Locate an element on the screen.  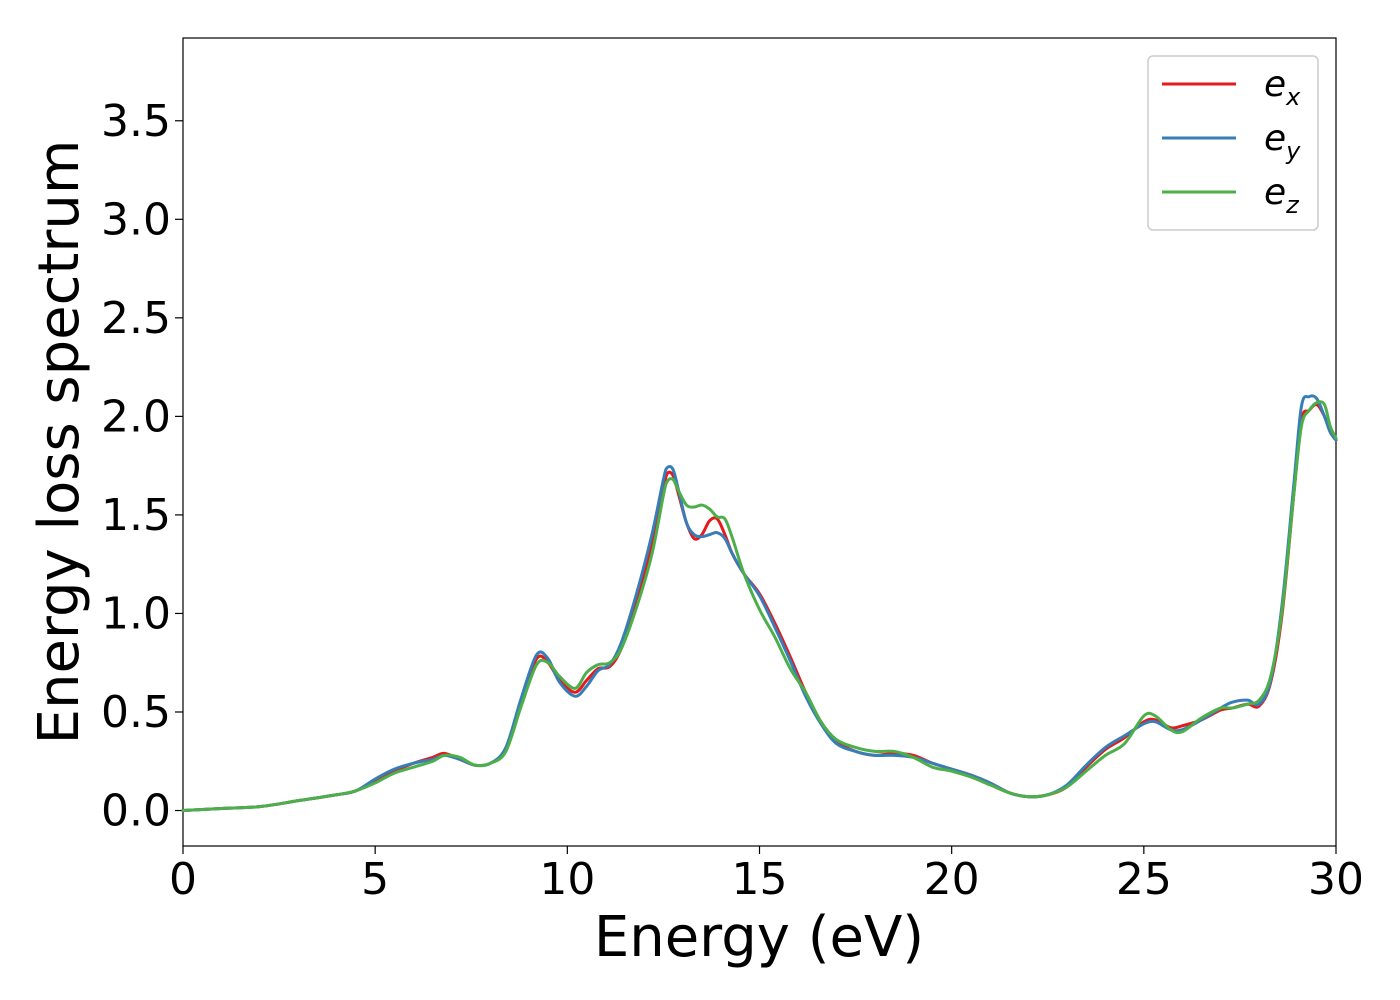
y-tick-label: 3.5 is located at coordinates (136, 121).